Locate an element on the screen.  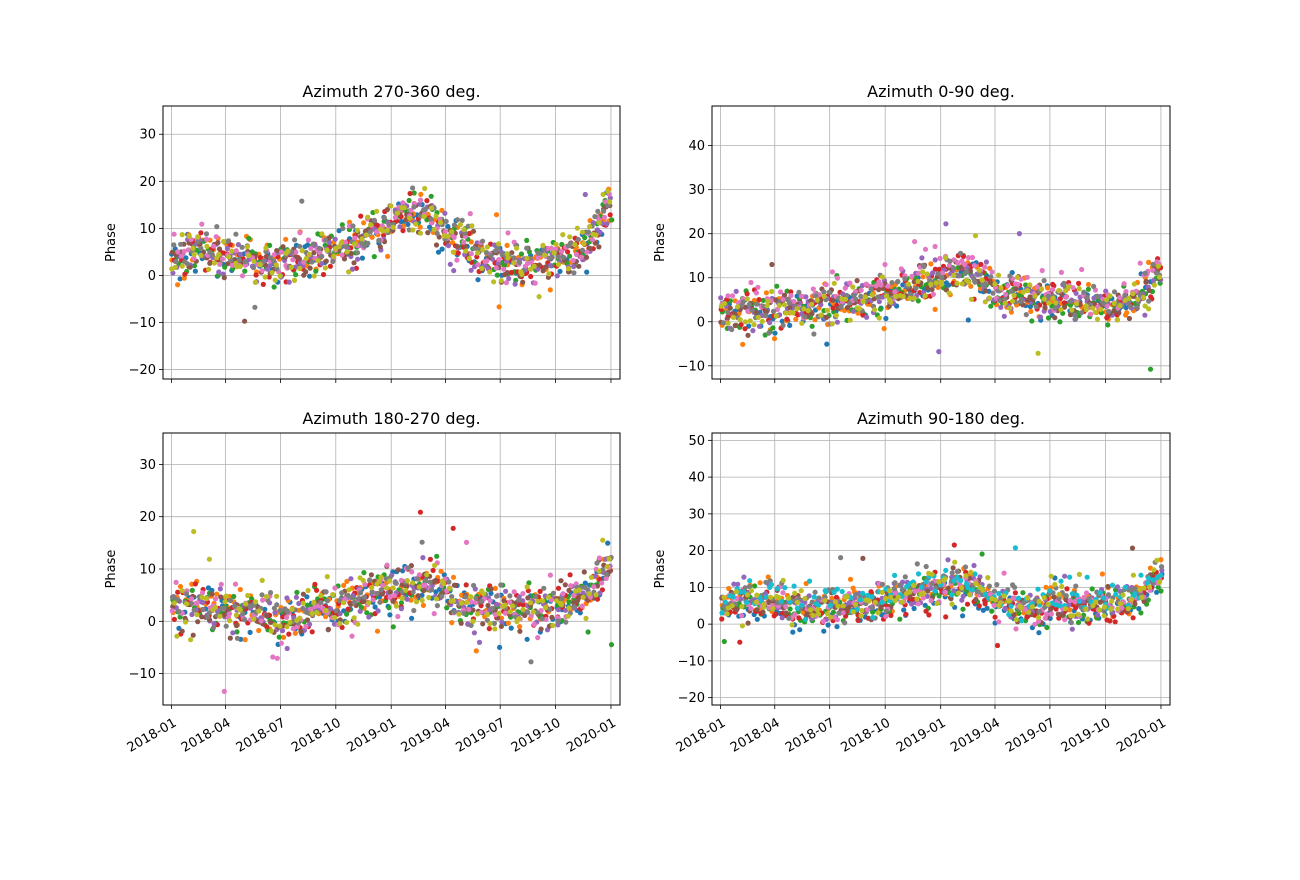
y-tick-label: 10 is located at coordinates (147, 570).